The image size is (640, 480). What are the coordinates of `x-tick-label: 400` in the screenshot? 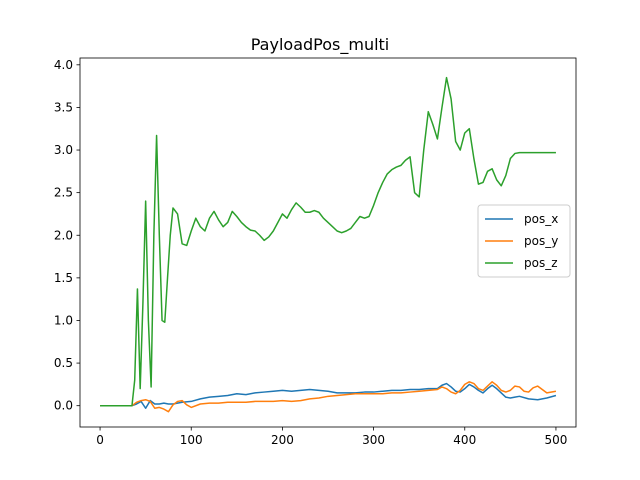 It's located at (464, 440).